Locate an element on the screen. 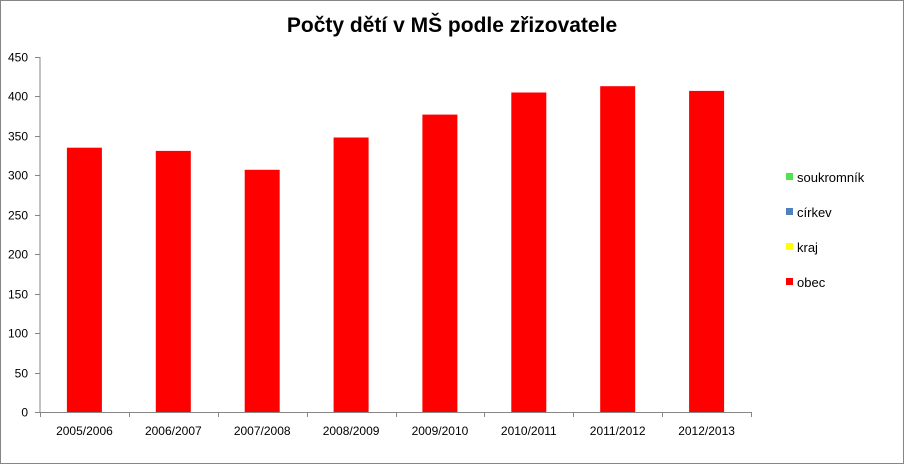 The image size is (904, 464). y-tick-label: 100 is located at coordinates (18, 334).